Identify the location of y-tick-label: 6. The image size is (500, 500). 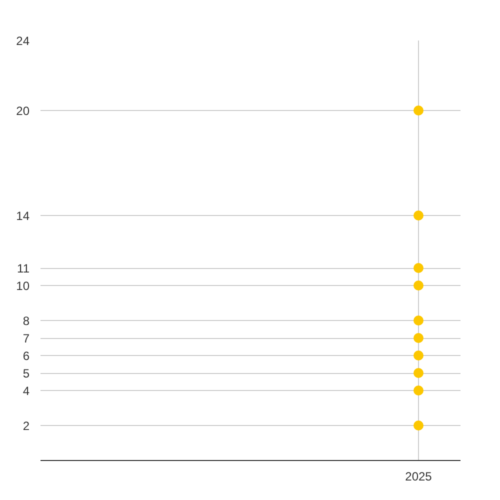
(26, 356).